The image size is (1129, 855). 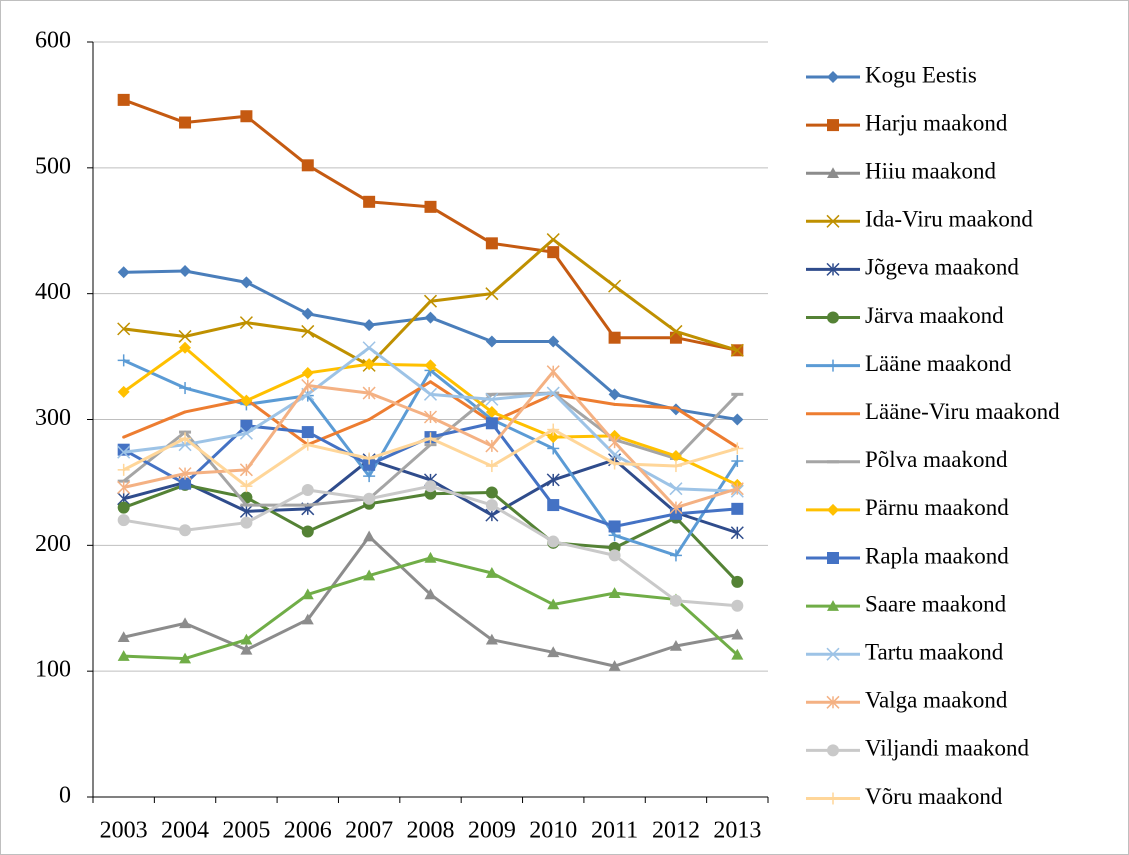 I want to click on legend-label: Saare maakond, so click(x=936, y=603).